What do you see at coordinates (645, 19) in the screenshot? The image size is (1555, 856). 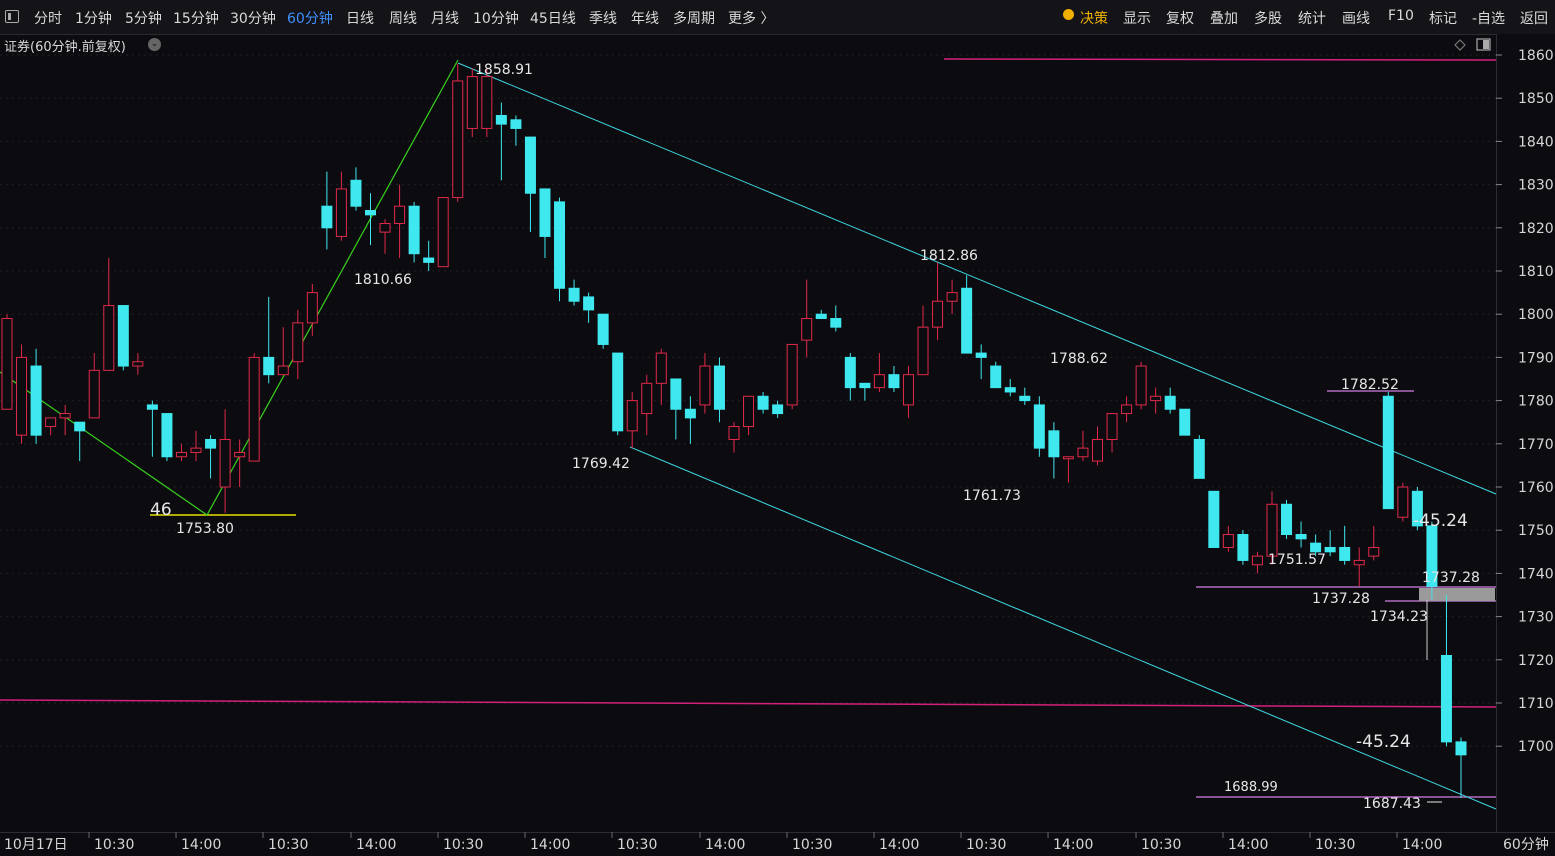 I see `toolbar-item: 年线` at bounding box center [645, 19].